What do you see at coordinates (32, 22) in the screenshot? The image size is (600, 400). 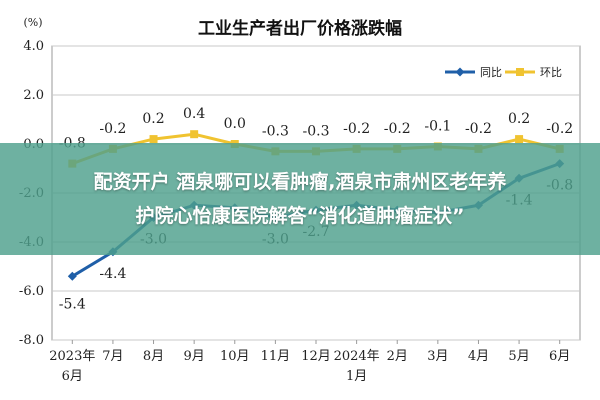 I see `y-axis-unit: (%)` at bounding box center [32, 22].